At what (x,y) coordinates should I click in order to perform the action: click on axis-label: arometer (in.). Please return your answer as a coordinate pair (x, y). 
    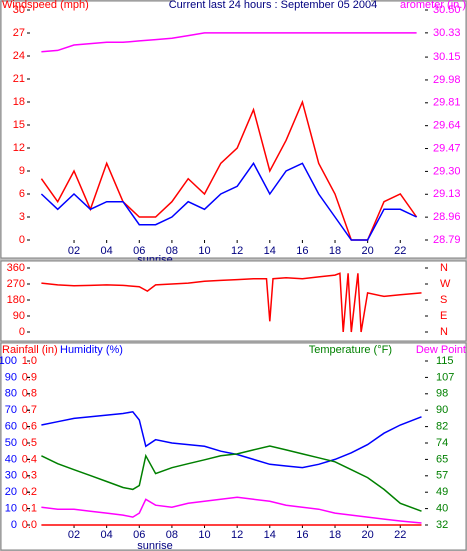
    Looking at the image, I should click on (433, 5).